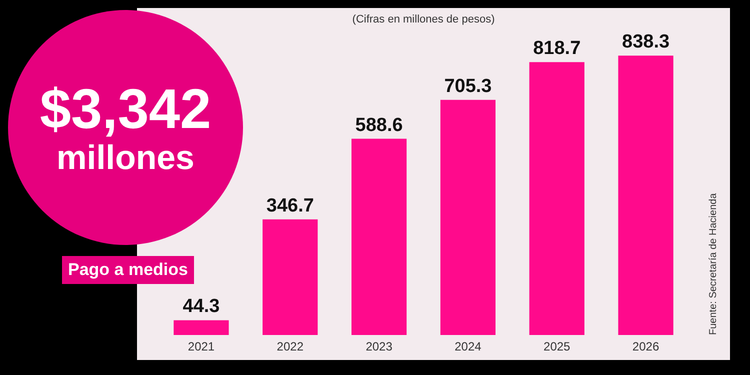  I want to click on x-tick-label: 2024, so click(468, 347).